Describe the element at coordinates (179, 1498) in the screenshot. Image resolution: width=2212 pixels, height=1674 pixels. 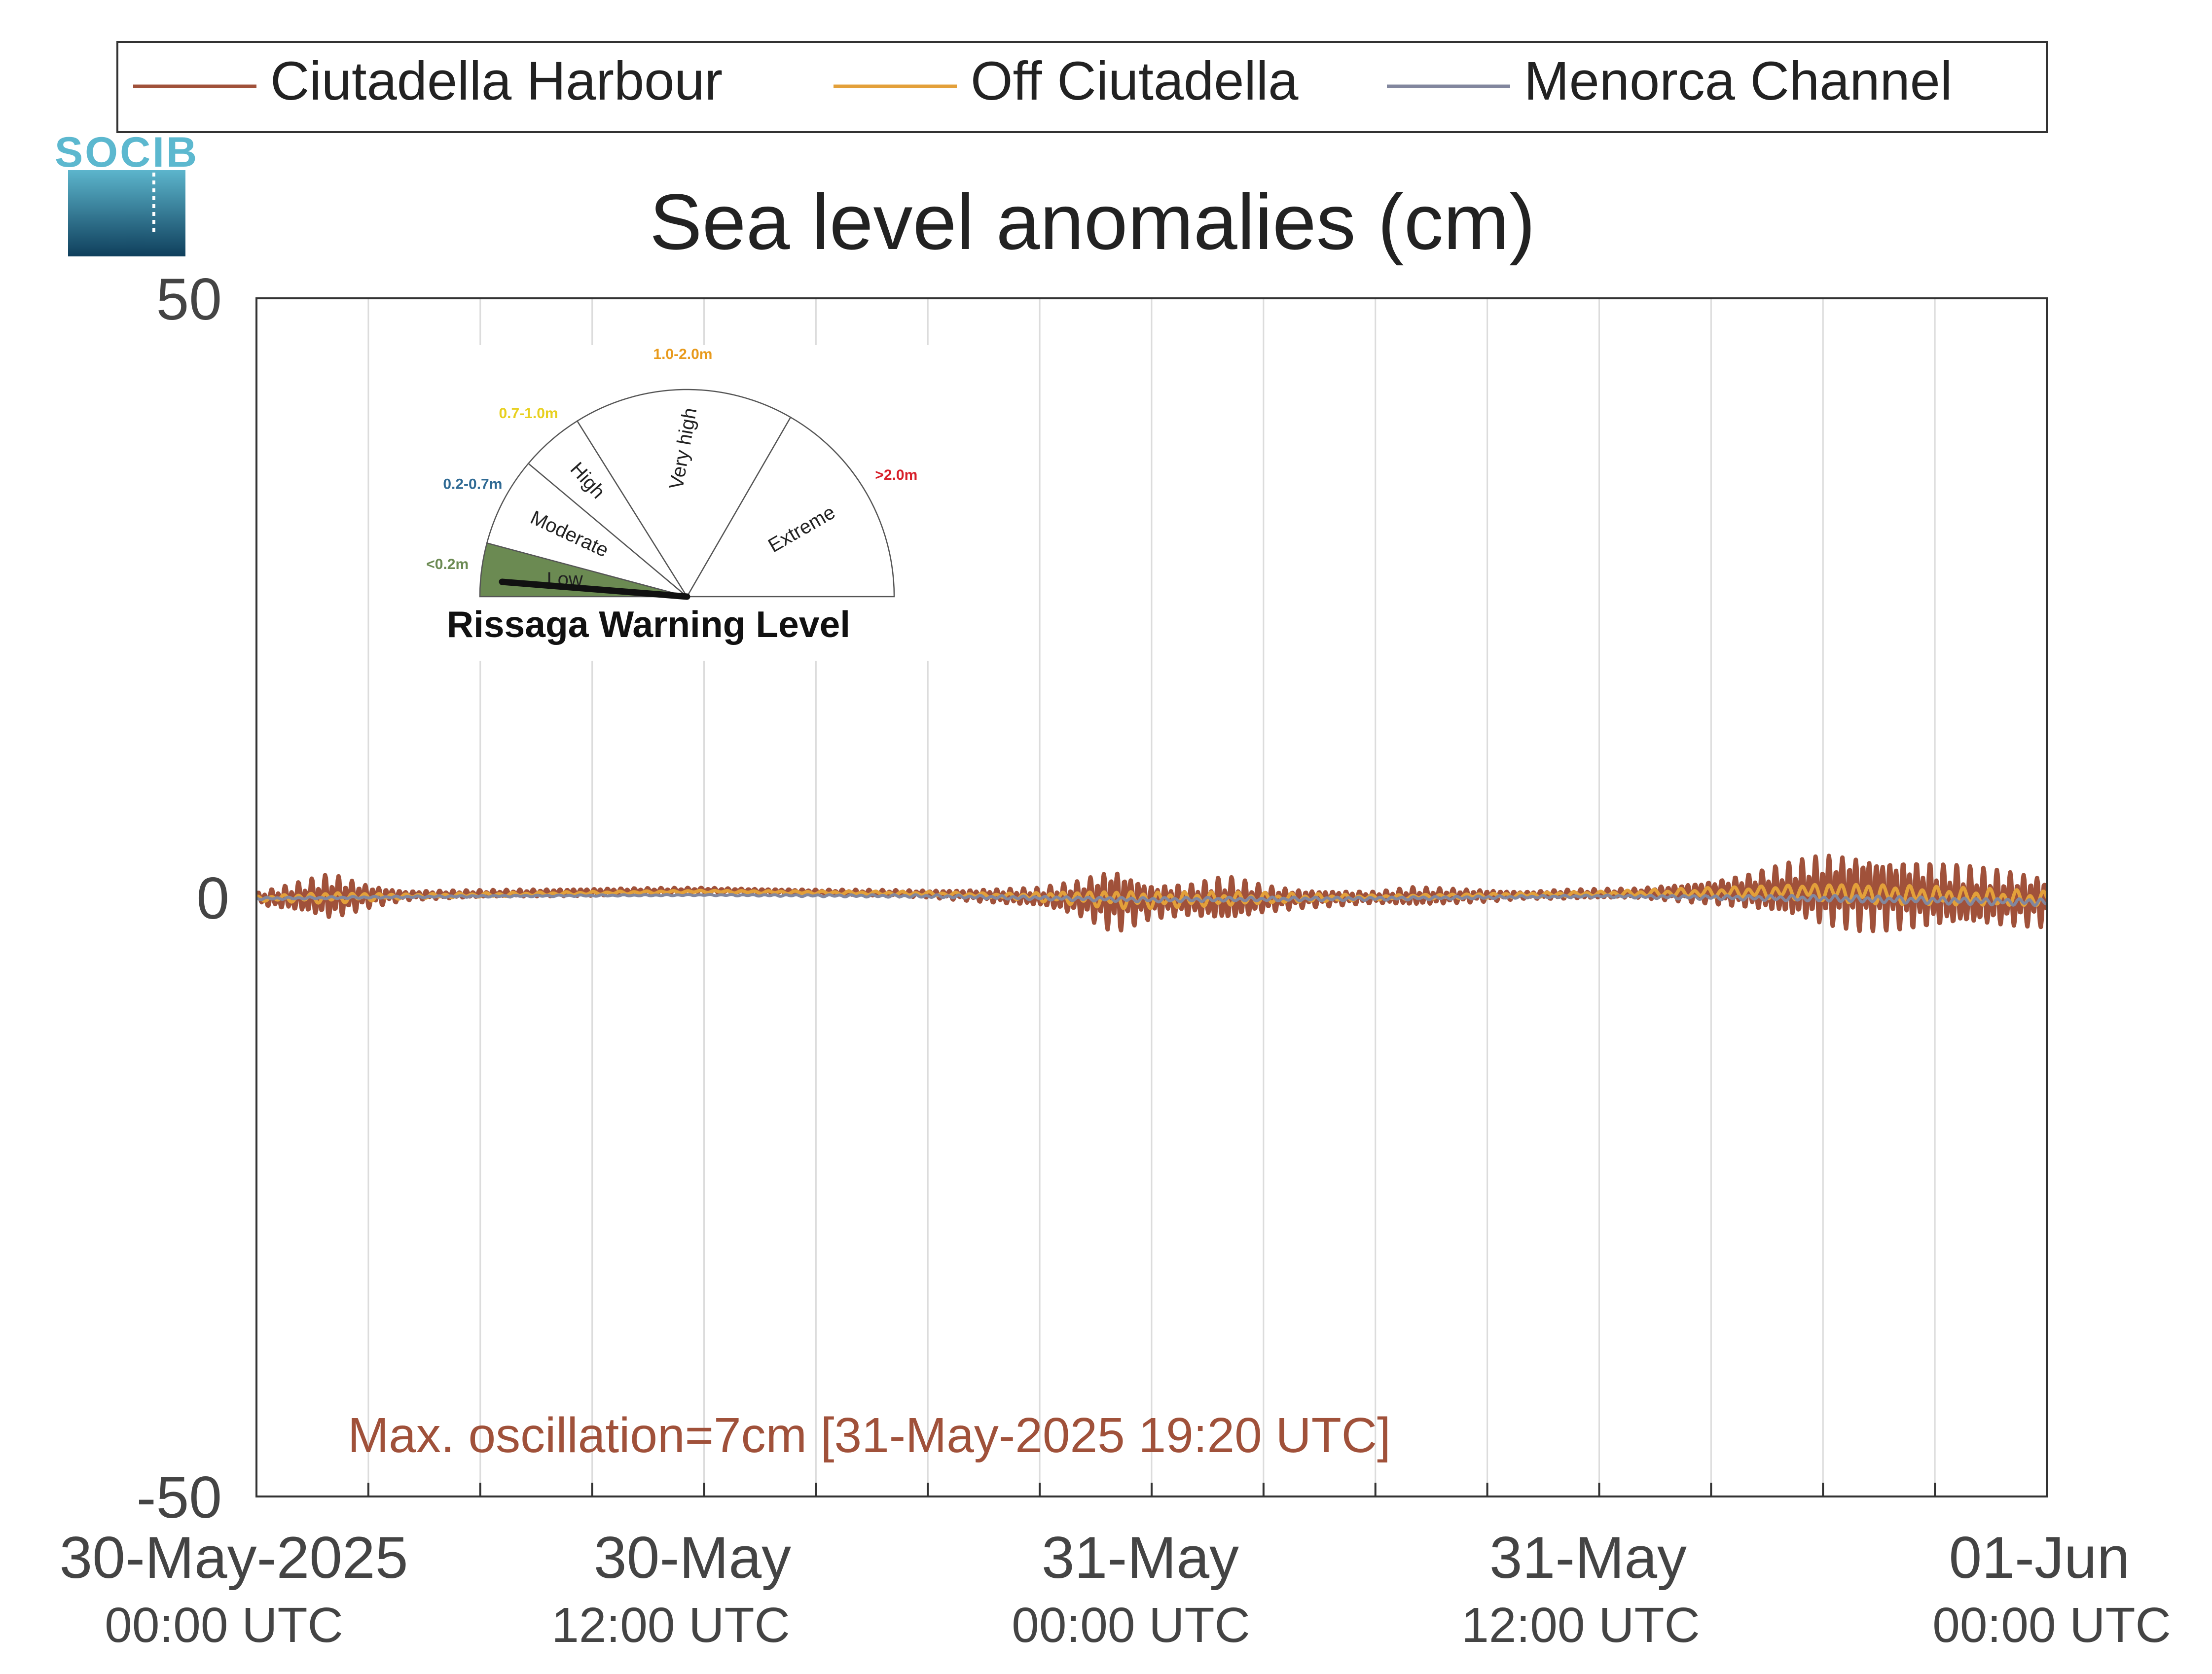
I see `y-tick-label-minus-50: -50` at that location.